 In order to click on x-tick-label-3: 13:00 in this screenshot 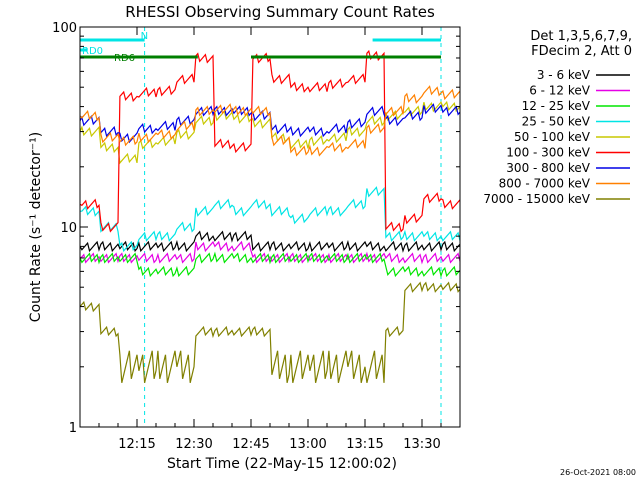, I will do `click(307, 444)`.